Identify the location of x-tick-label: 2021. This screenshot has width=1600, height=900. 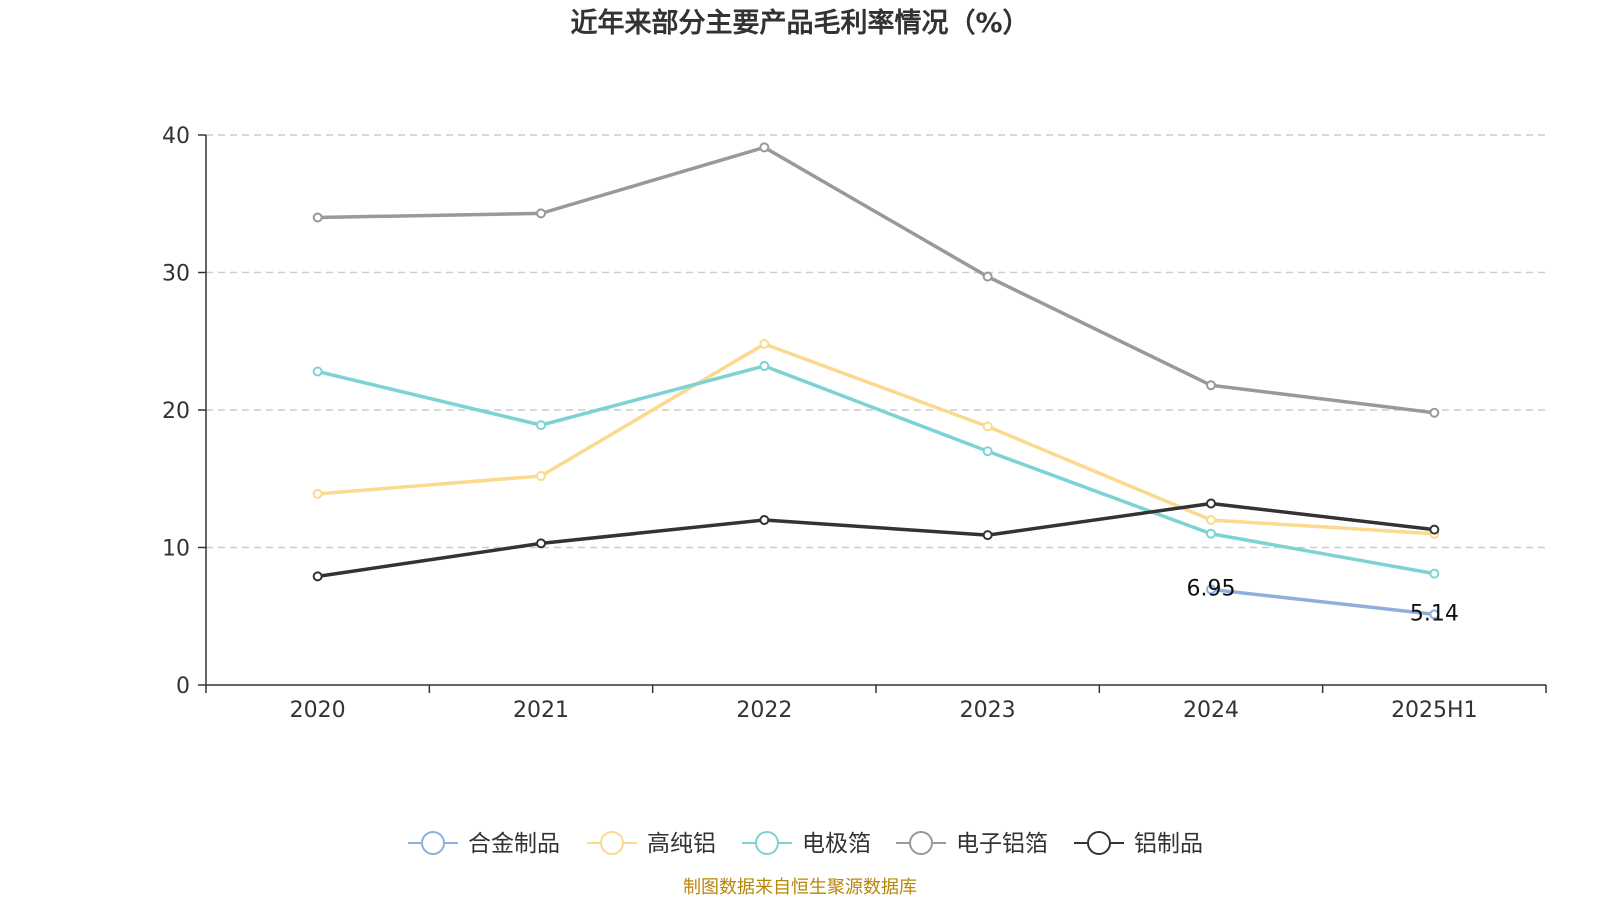
(541, 710).